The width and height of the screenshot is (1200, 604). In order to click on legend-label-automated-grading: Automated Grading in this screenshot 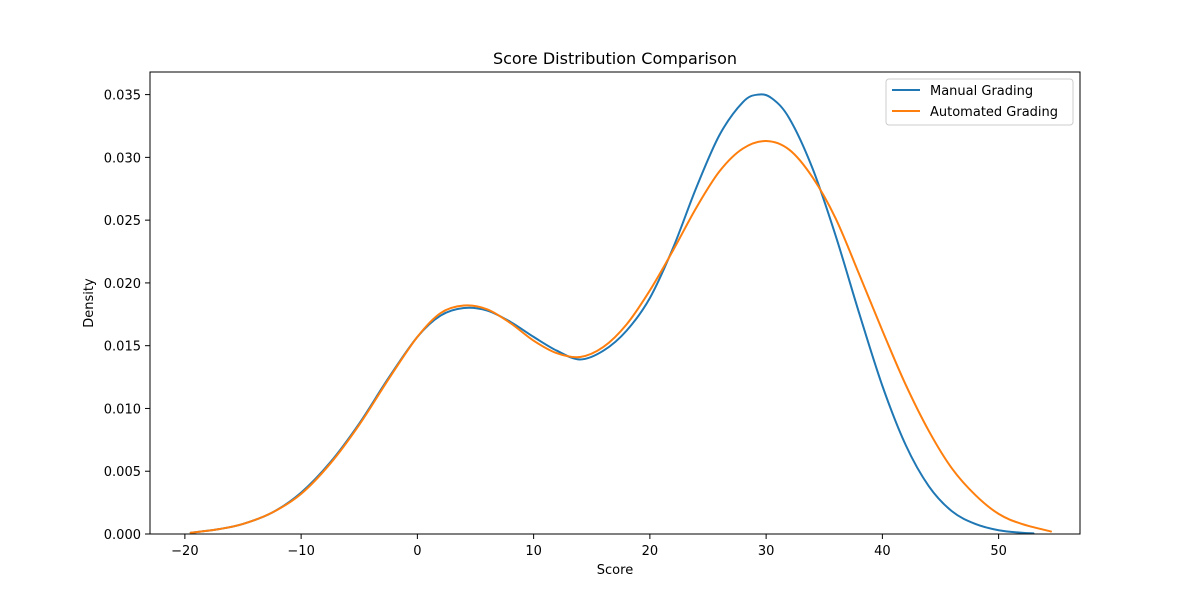, I will do `click(994, 112)`.